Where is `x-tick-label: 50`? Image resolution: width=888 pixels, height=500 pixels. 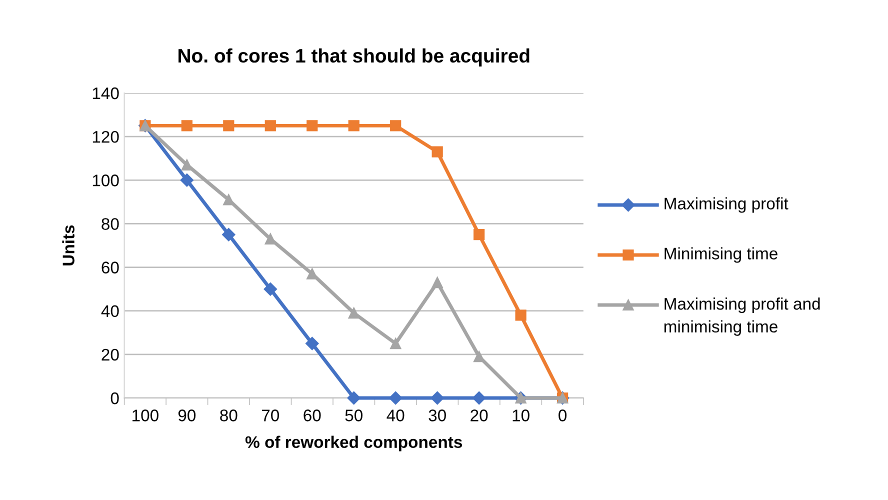
x-tick-label: 50 is located at coordinates (353, 416).